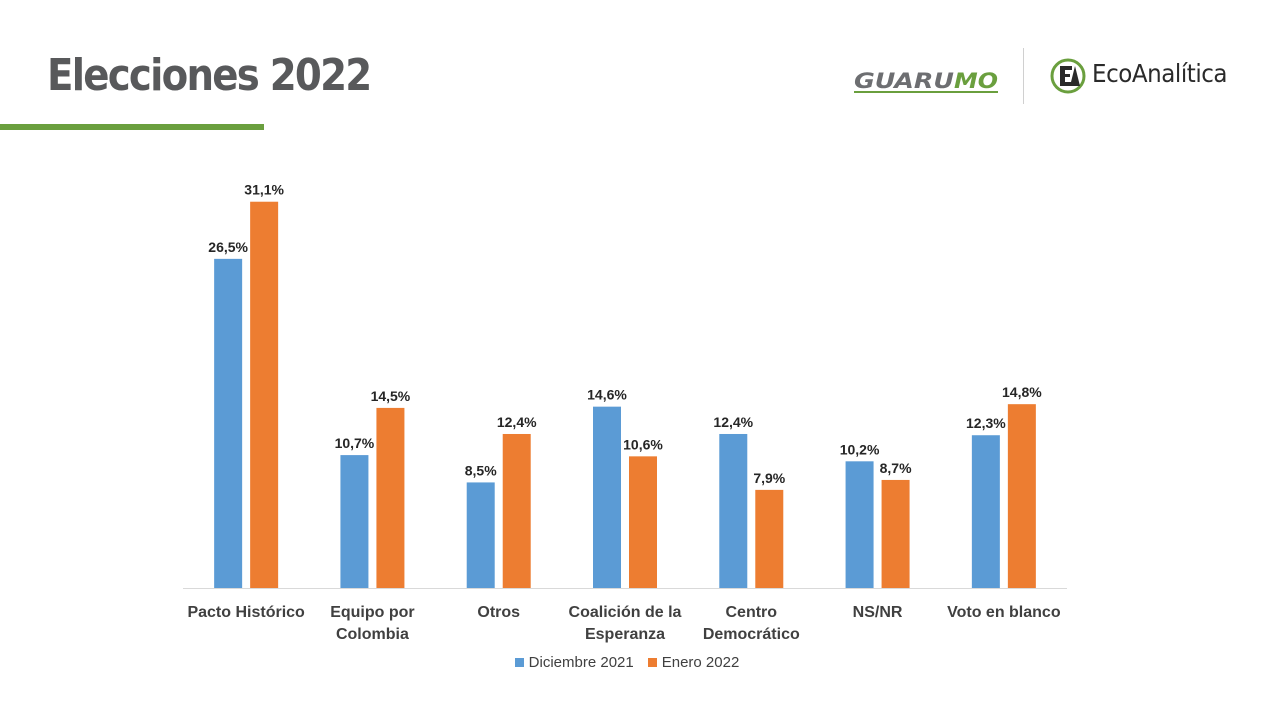 This screenshot has width=1280, height=720. I want to click on chart-legend: Diciembre 2021 Enero 2022, so click(627, 662).